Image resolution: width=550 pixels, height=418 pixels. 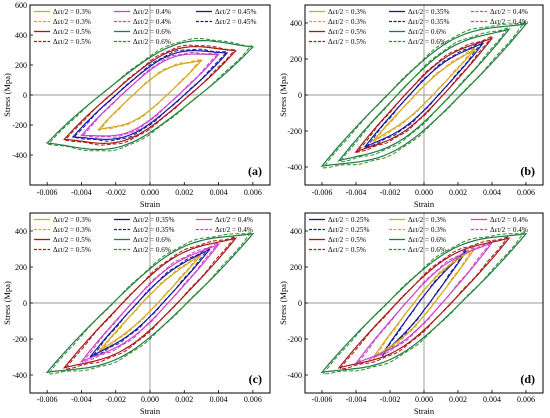 What do you see at coordinates (255, 379) in the screenshot?
I see `panel-label: (c)` at bounding box center [255, 379].